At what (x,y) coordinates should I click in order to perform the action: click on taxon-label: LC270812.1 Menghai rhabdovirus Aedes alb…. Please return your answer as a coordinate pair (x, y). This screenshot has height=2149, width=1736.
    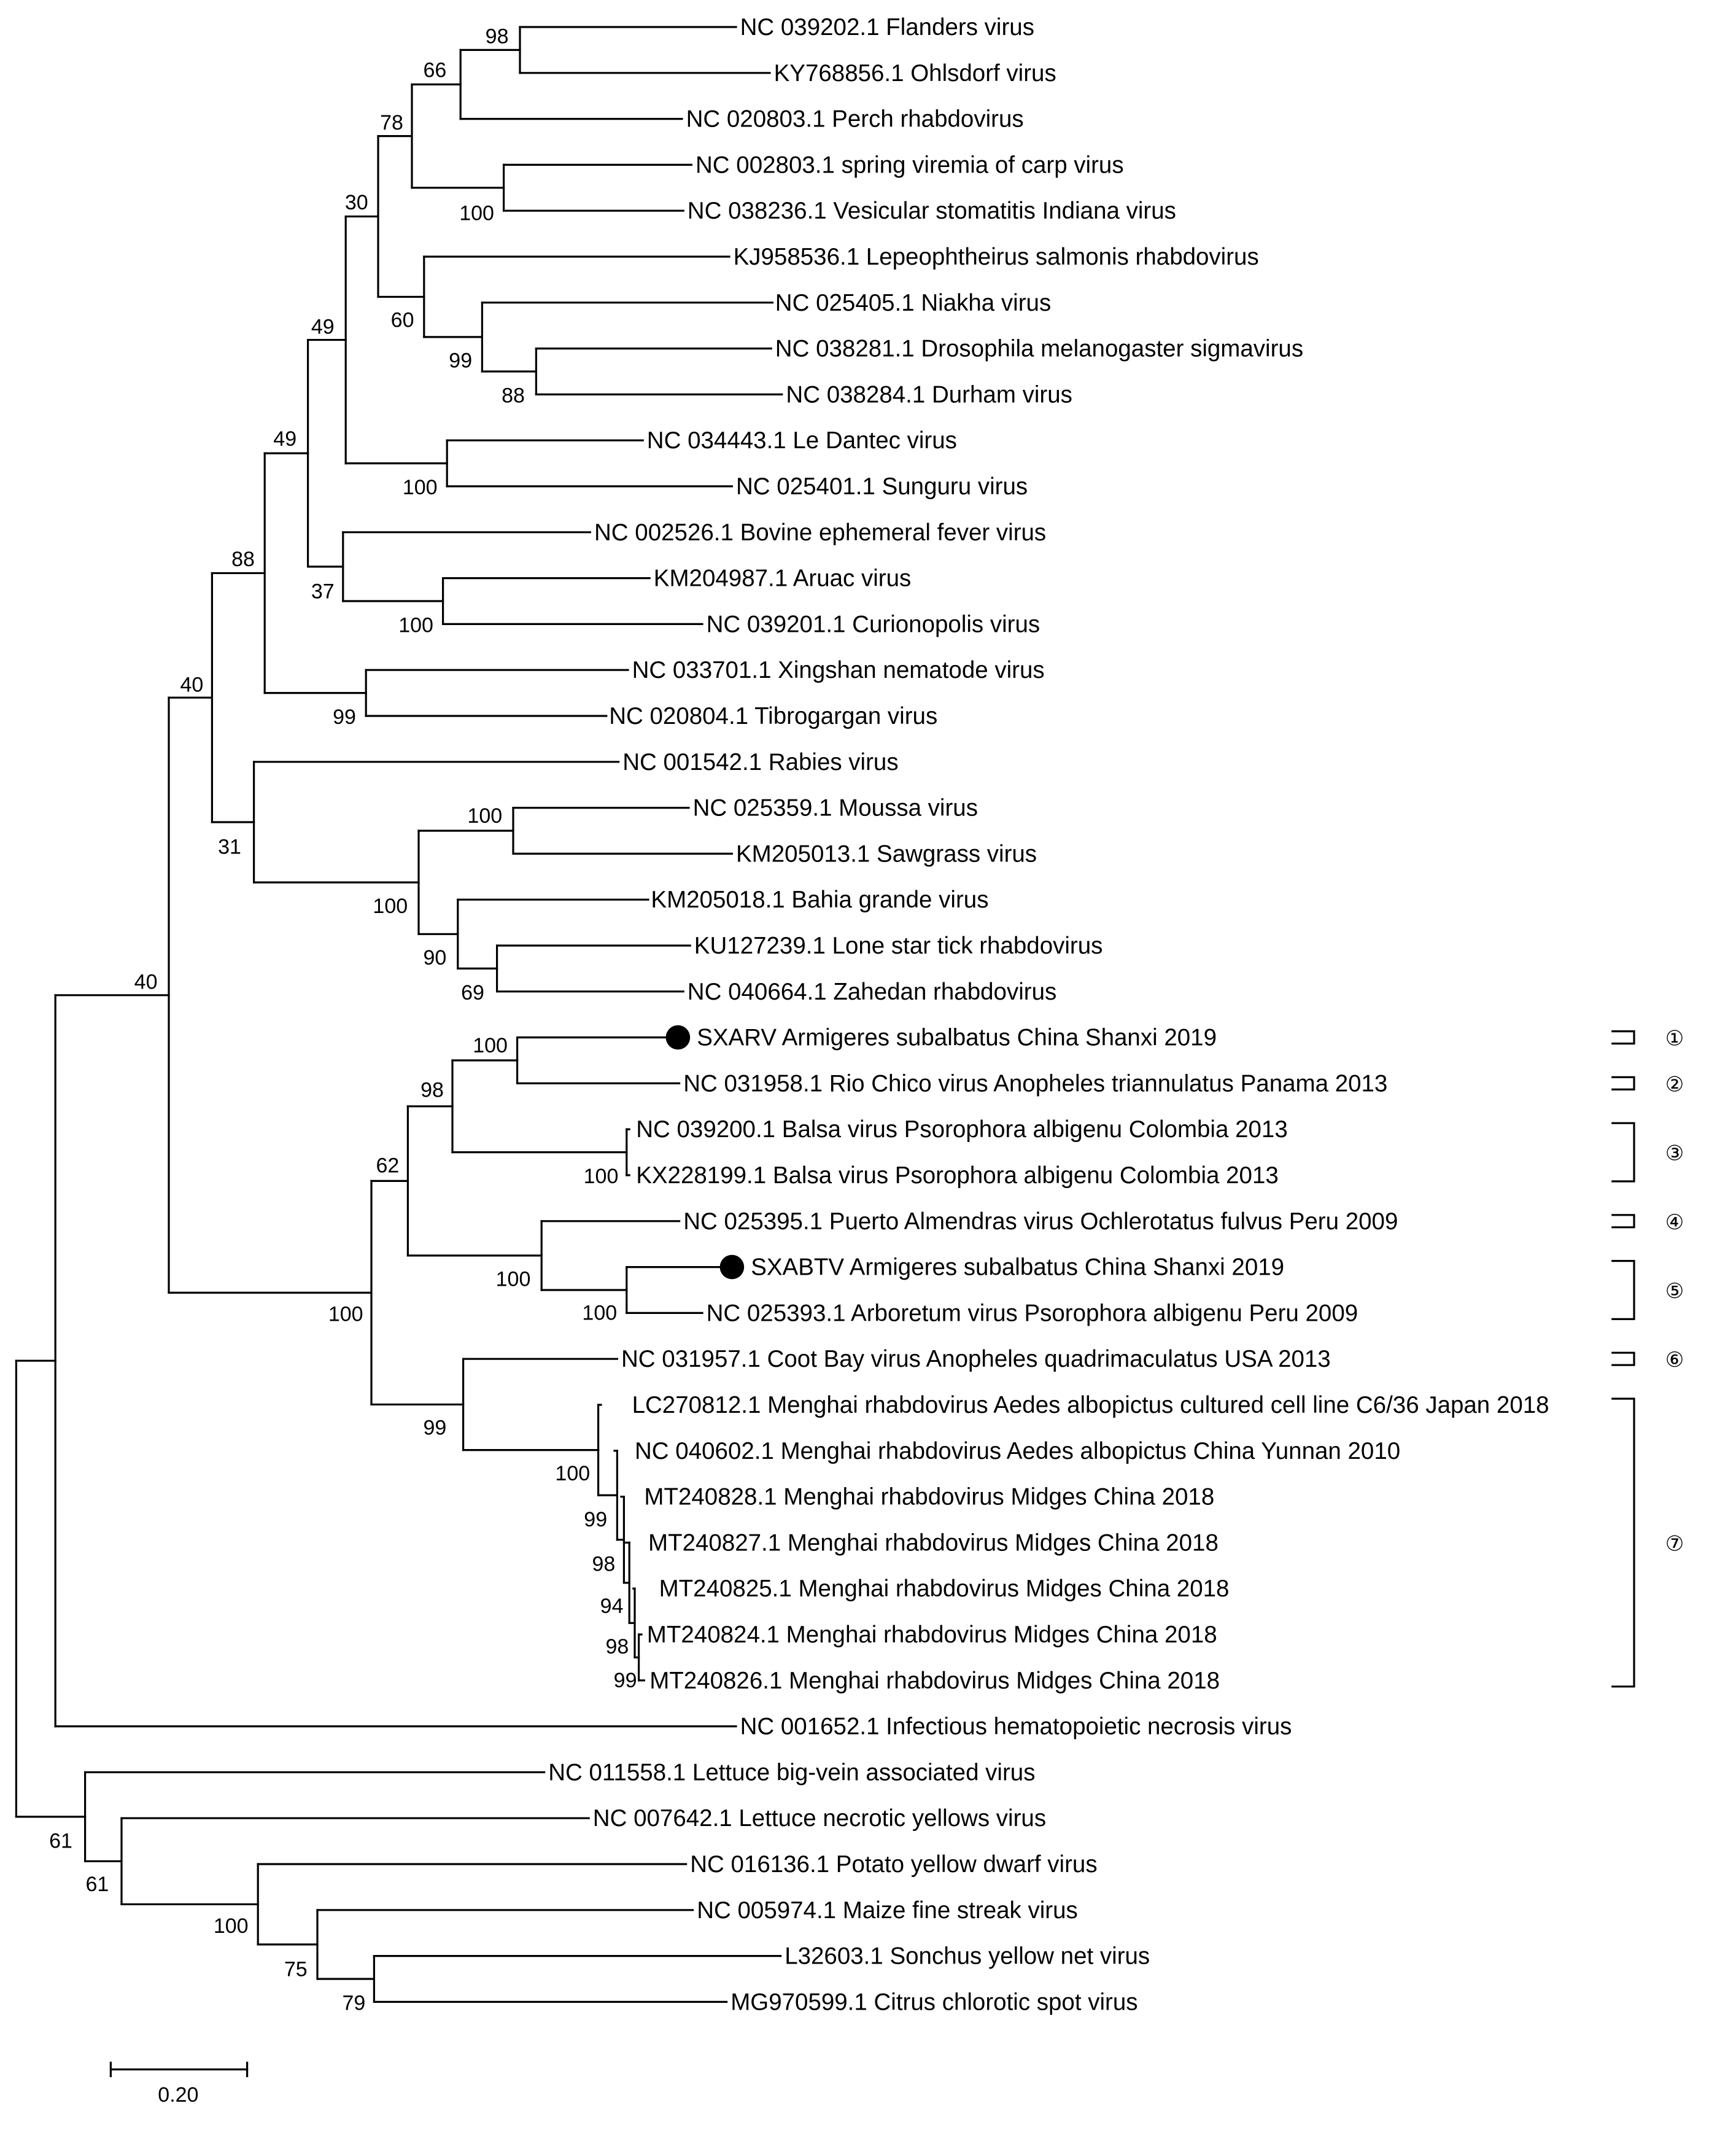
    Looking at the image, I should click on (1090, 1405).